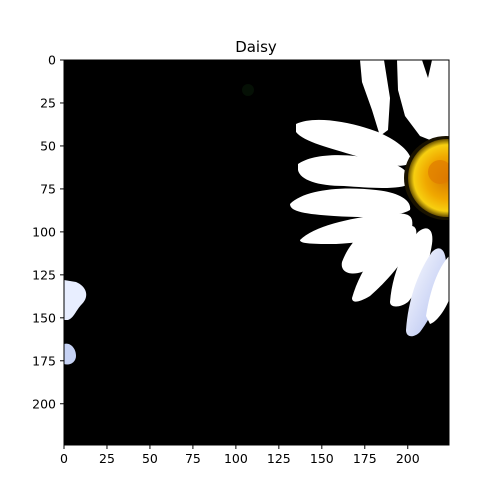  Describe the element at coordinates (70, 354) in the screenshot. I see `bokeh-highlight-lower` at that location.